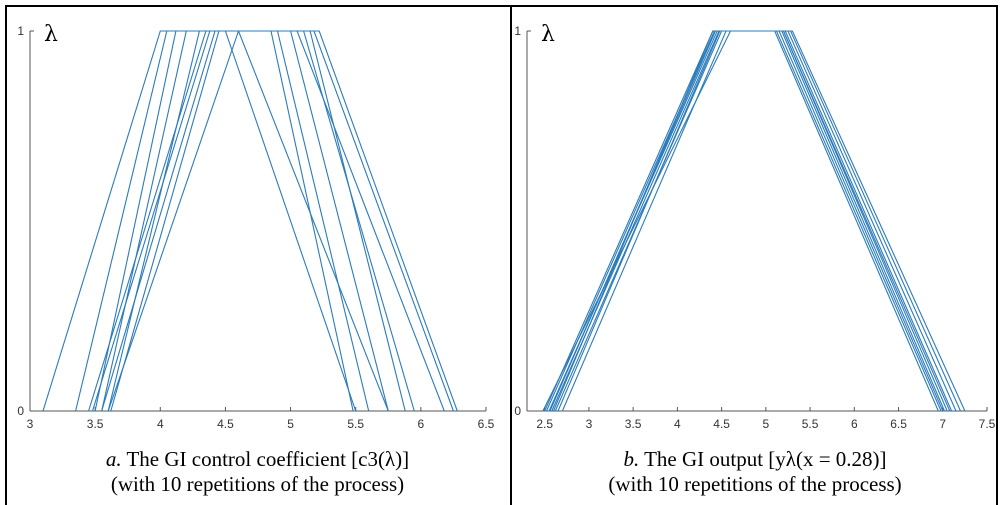 The width and height of the screenshot is (1005, 505). What do you see at coordinates (421, 424) in the screenshot?
I see `chart1-xtick-label: 6` at bounding box center [421, 424].